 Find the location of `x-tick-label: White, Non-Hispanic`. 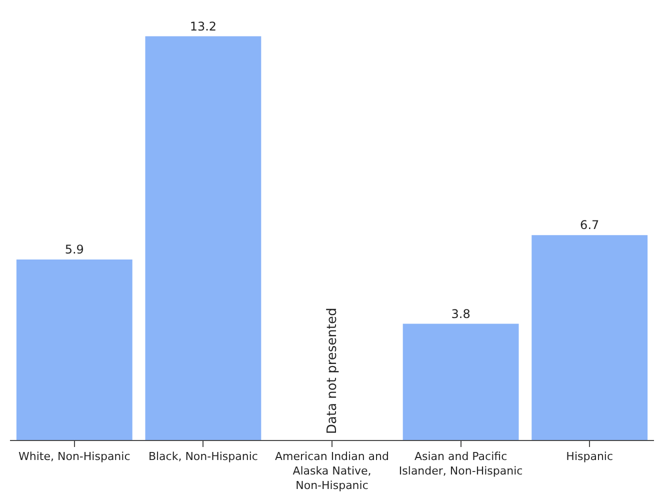

x-tick-label: White, Non-Hispanic is located at coordinates (74, 457).